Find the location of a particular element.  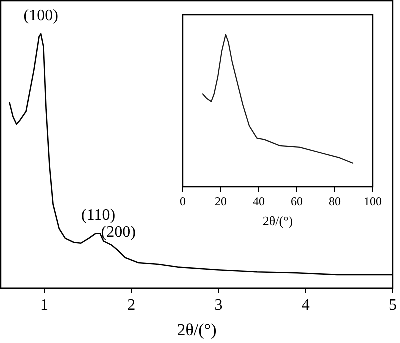

annotation: (110) is located at coordinates (99, 215).